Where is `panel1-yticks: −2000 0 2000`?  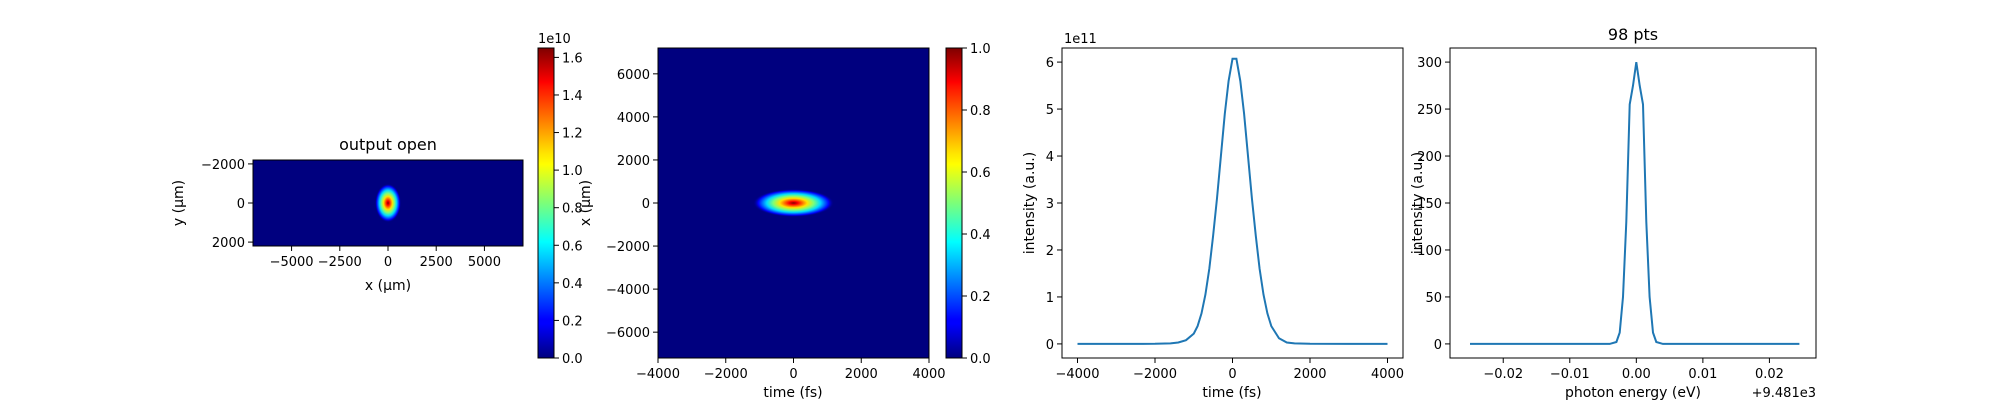
panel1-yticks: −2000 0 2000 is located at coordinates (227, 204).